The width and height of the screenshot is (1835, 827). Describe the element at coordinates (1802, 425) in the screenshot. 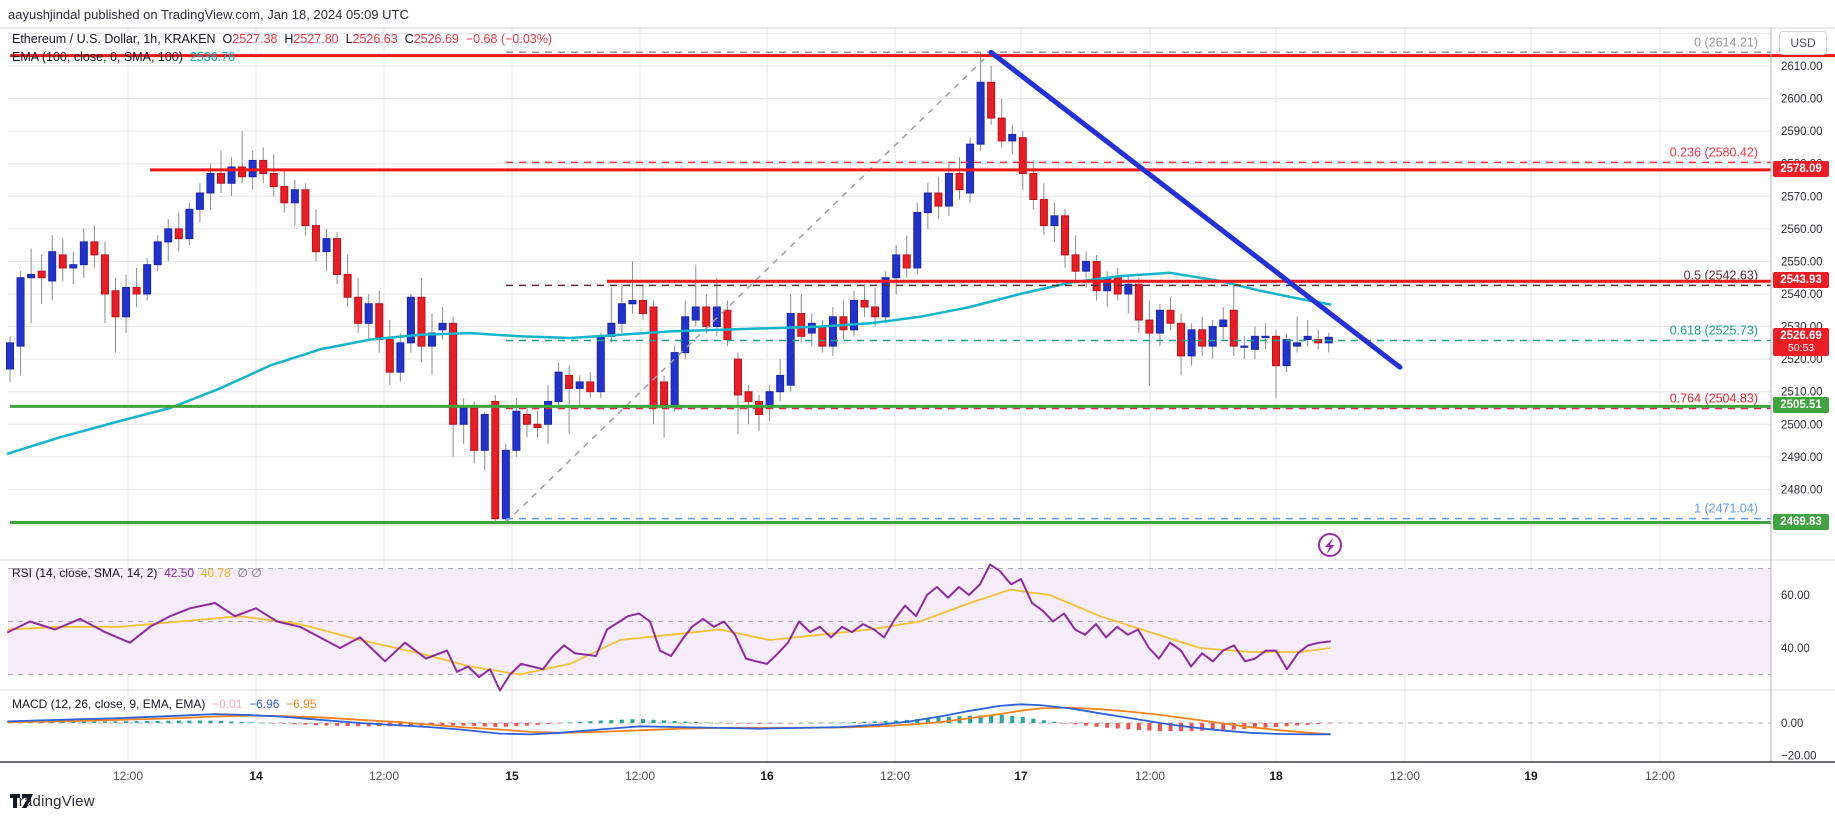

I see `price-axis-label: 2500.00` at that location.